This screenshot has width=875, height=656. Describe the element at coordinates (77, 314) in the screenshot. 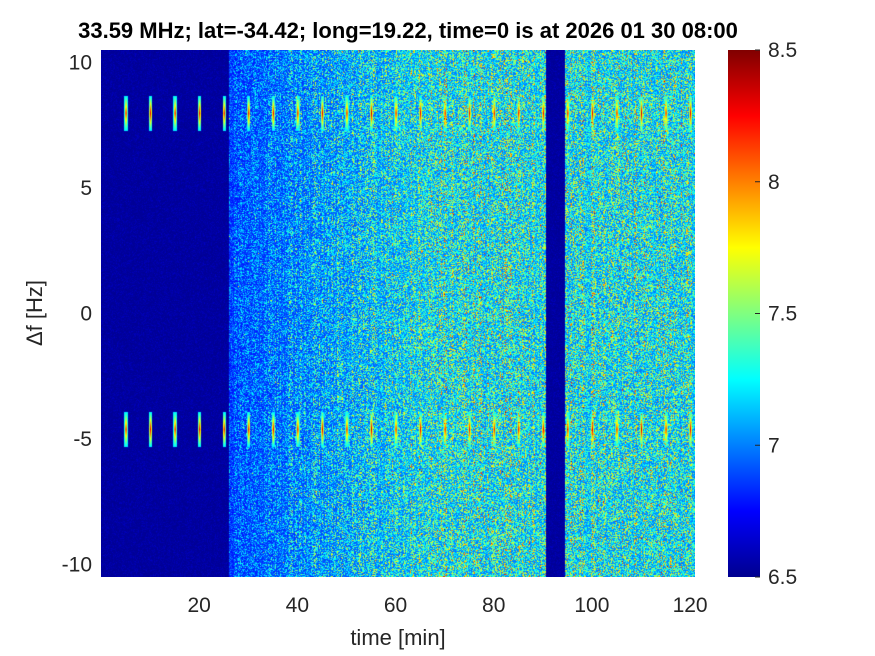

I see `y-axis: -10 -5 0 5 10` at that location.